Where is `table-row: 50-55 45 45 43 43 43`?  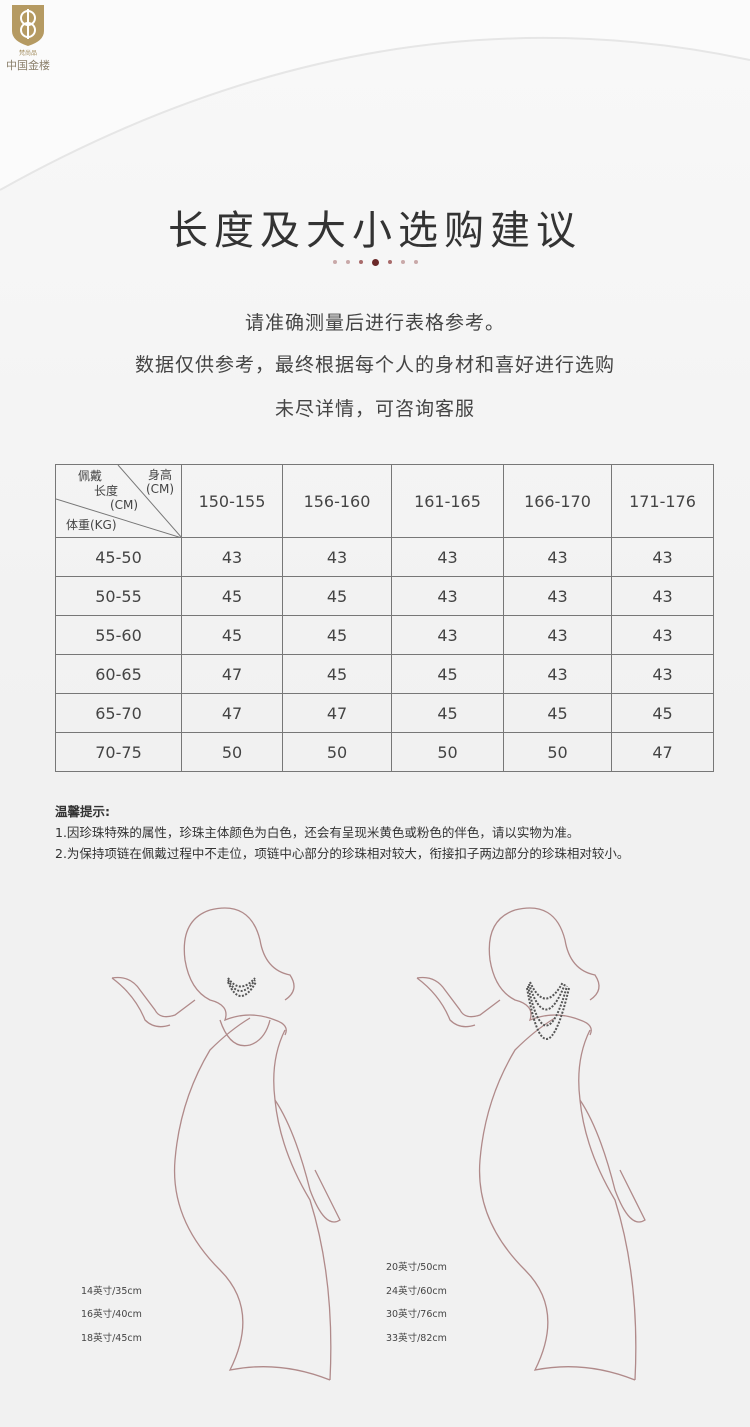
table-row: 50-55 45 45 43 43 43 is located at coordinates (384, 596).